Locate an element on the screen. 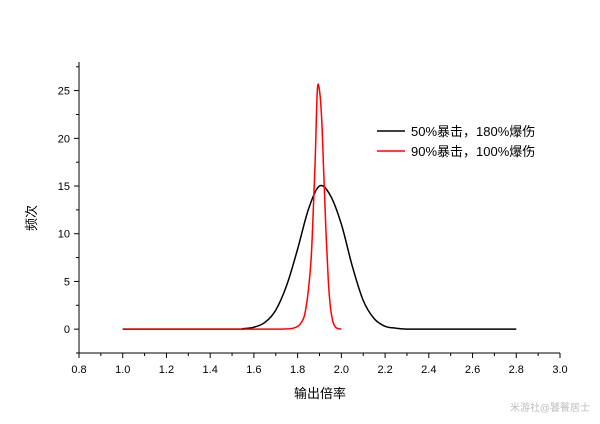 Image resolution: width=600 pixels, height=424 pixels. y-tick-label: 15 is located at coordinates (64, 187).